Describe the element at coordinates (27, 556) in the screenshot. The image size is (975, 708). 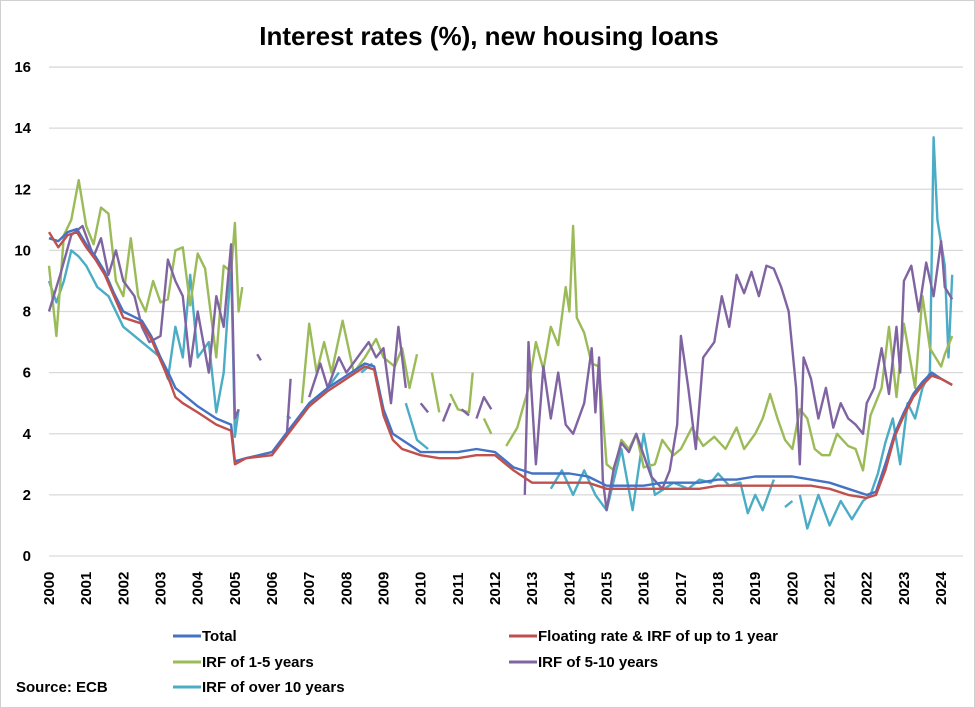
I see `y-tick-label: 0` at that location.